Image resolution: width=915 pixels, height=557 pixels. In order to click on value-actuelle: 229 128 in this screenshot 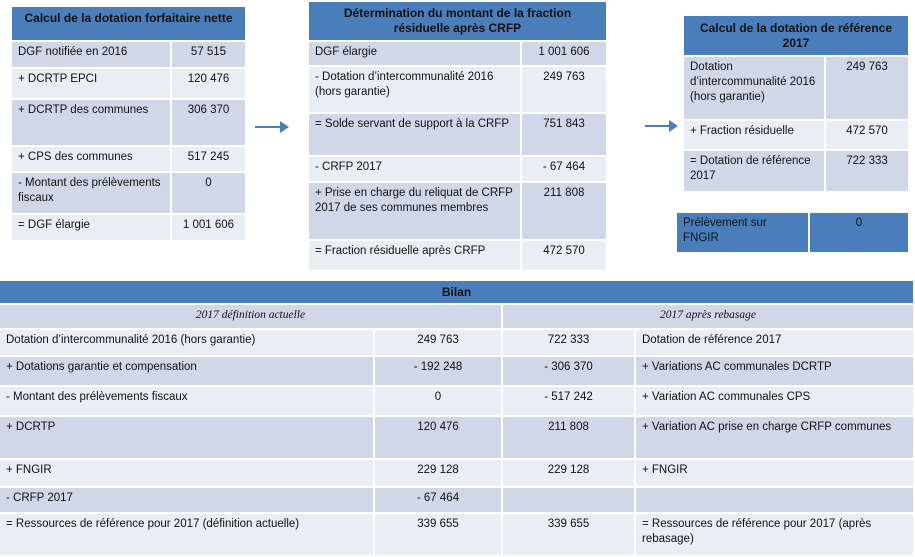, I will do `click(438, 473)`.